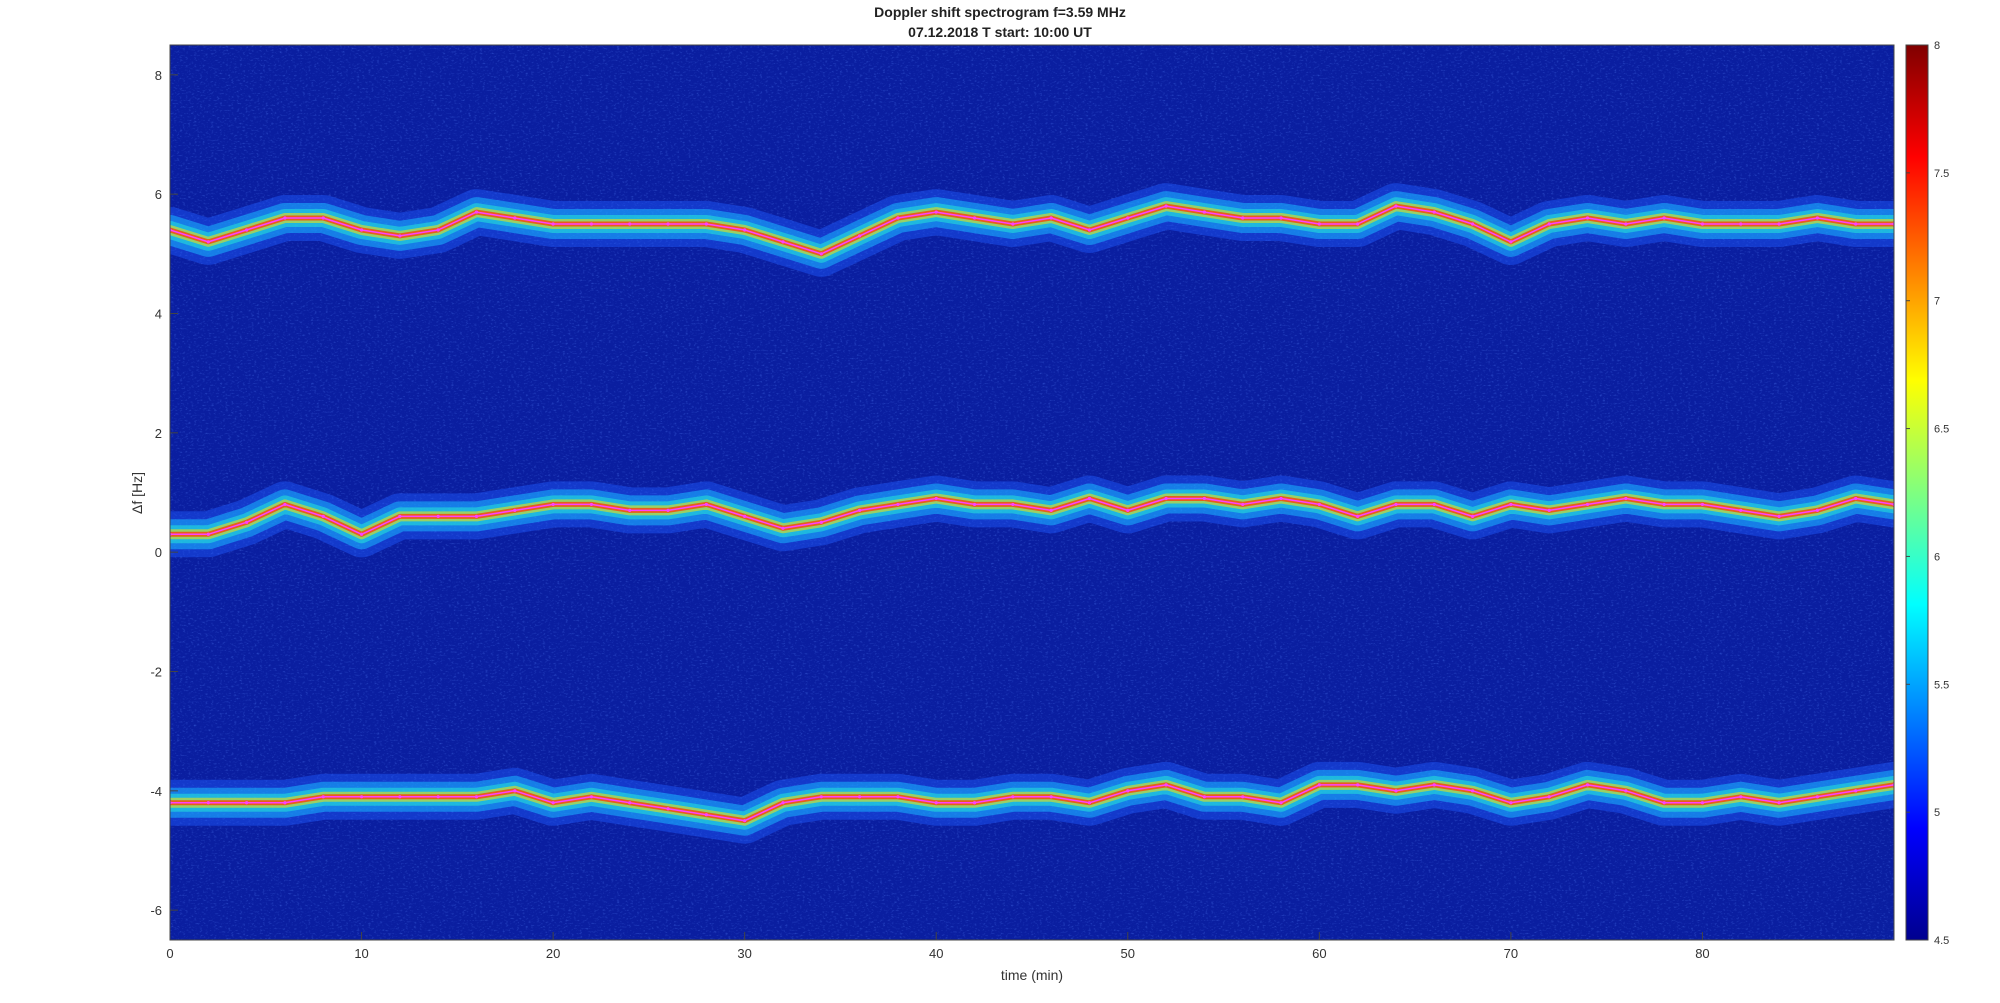 Image resolution: width=2000 pixels, height=1003 pixels. Describe the element at coordinates (1000, 12) in the screenshot. I see `chart-title: Doppler shift spectrogram f=3.59 MHz` at that location.